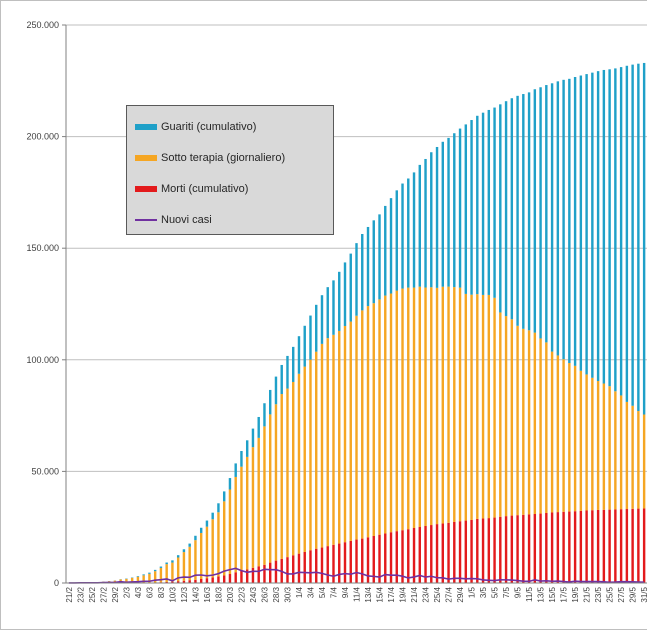  What do you see at coordinates (587, 594) in the screenshot?
I see `x-tick-label: 21/5` at bounding box center [587, 594].